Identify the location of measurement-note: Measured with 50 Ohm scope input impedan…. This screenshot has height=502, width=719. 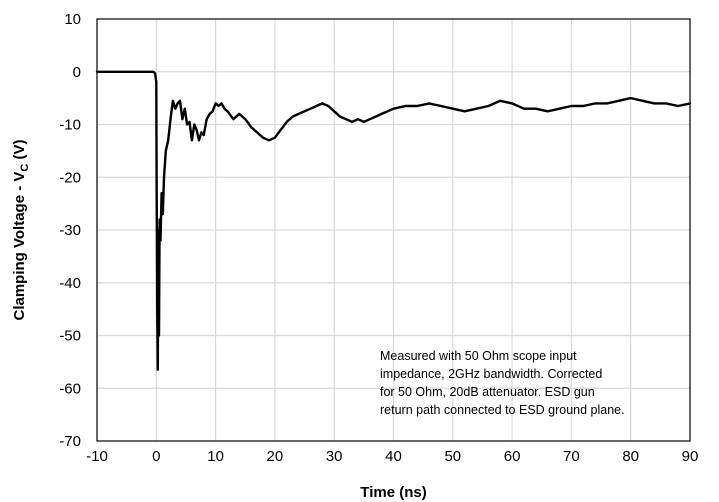
(530, 383).